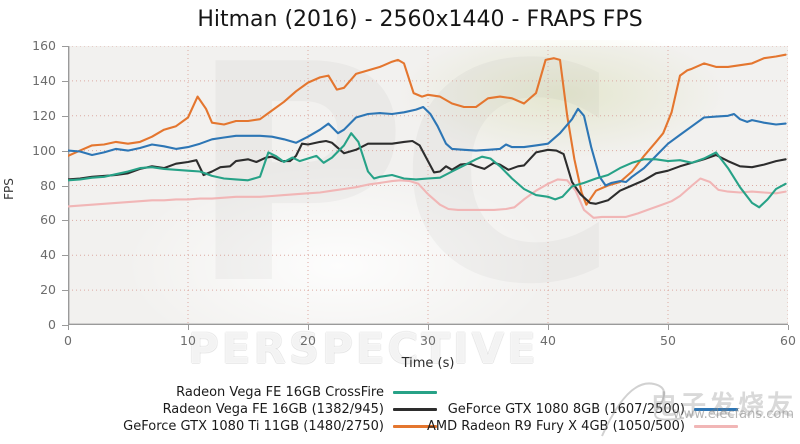 The height and width of the screenshot is (444, 800). I want to click on y-tick-label: 120, so click(44, 115).